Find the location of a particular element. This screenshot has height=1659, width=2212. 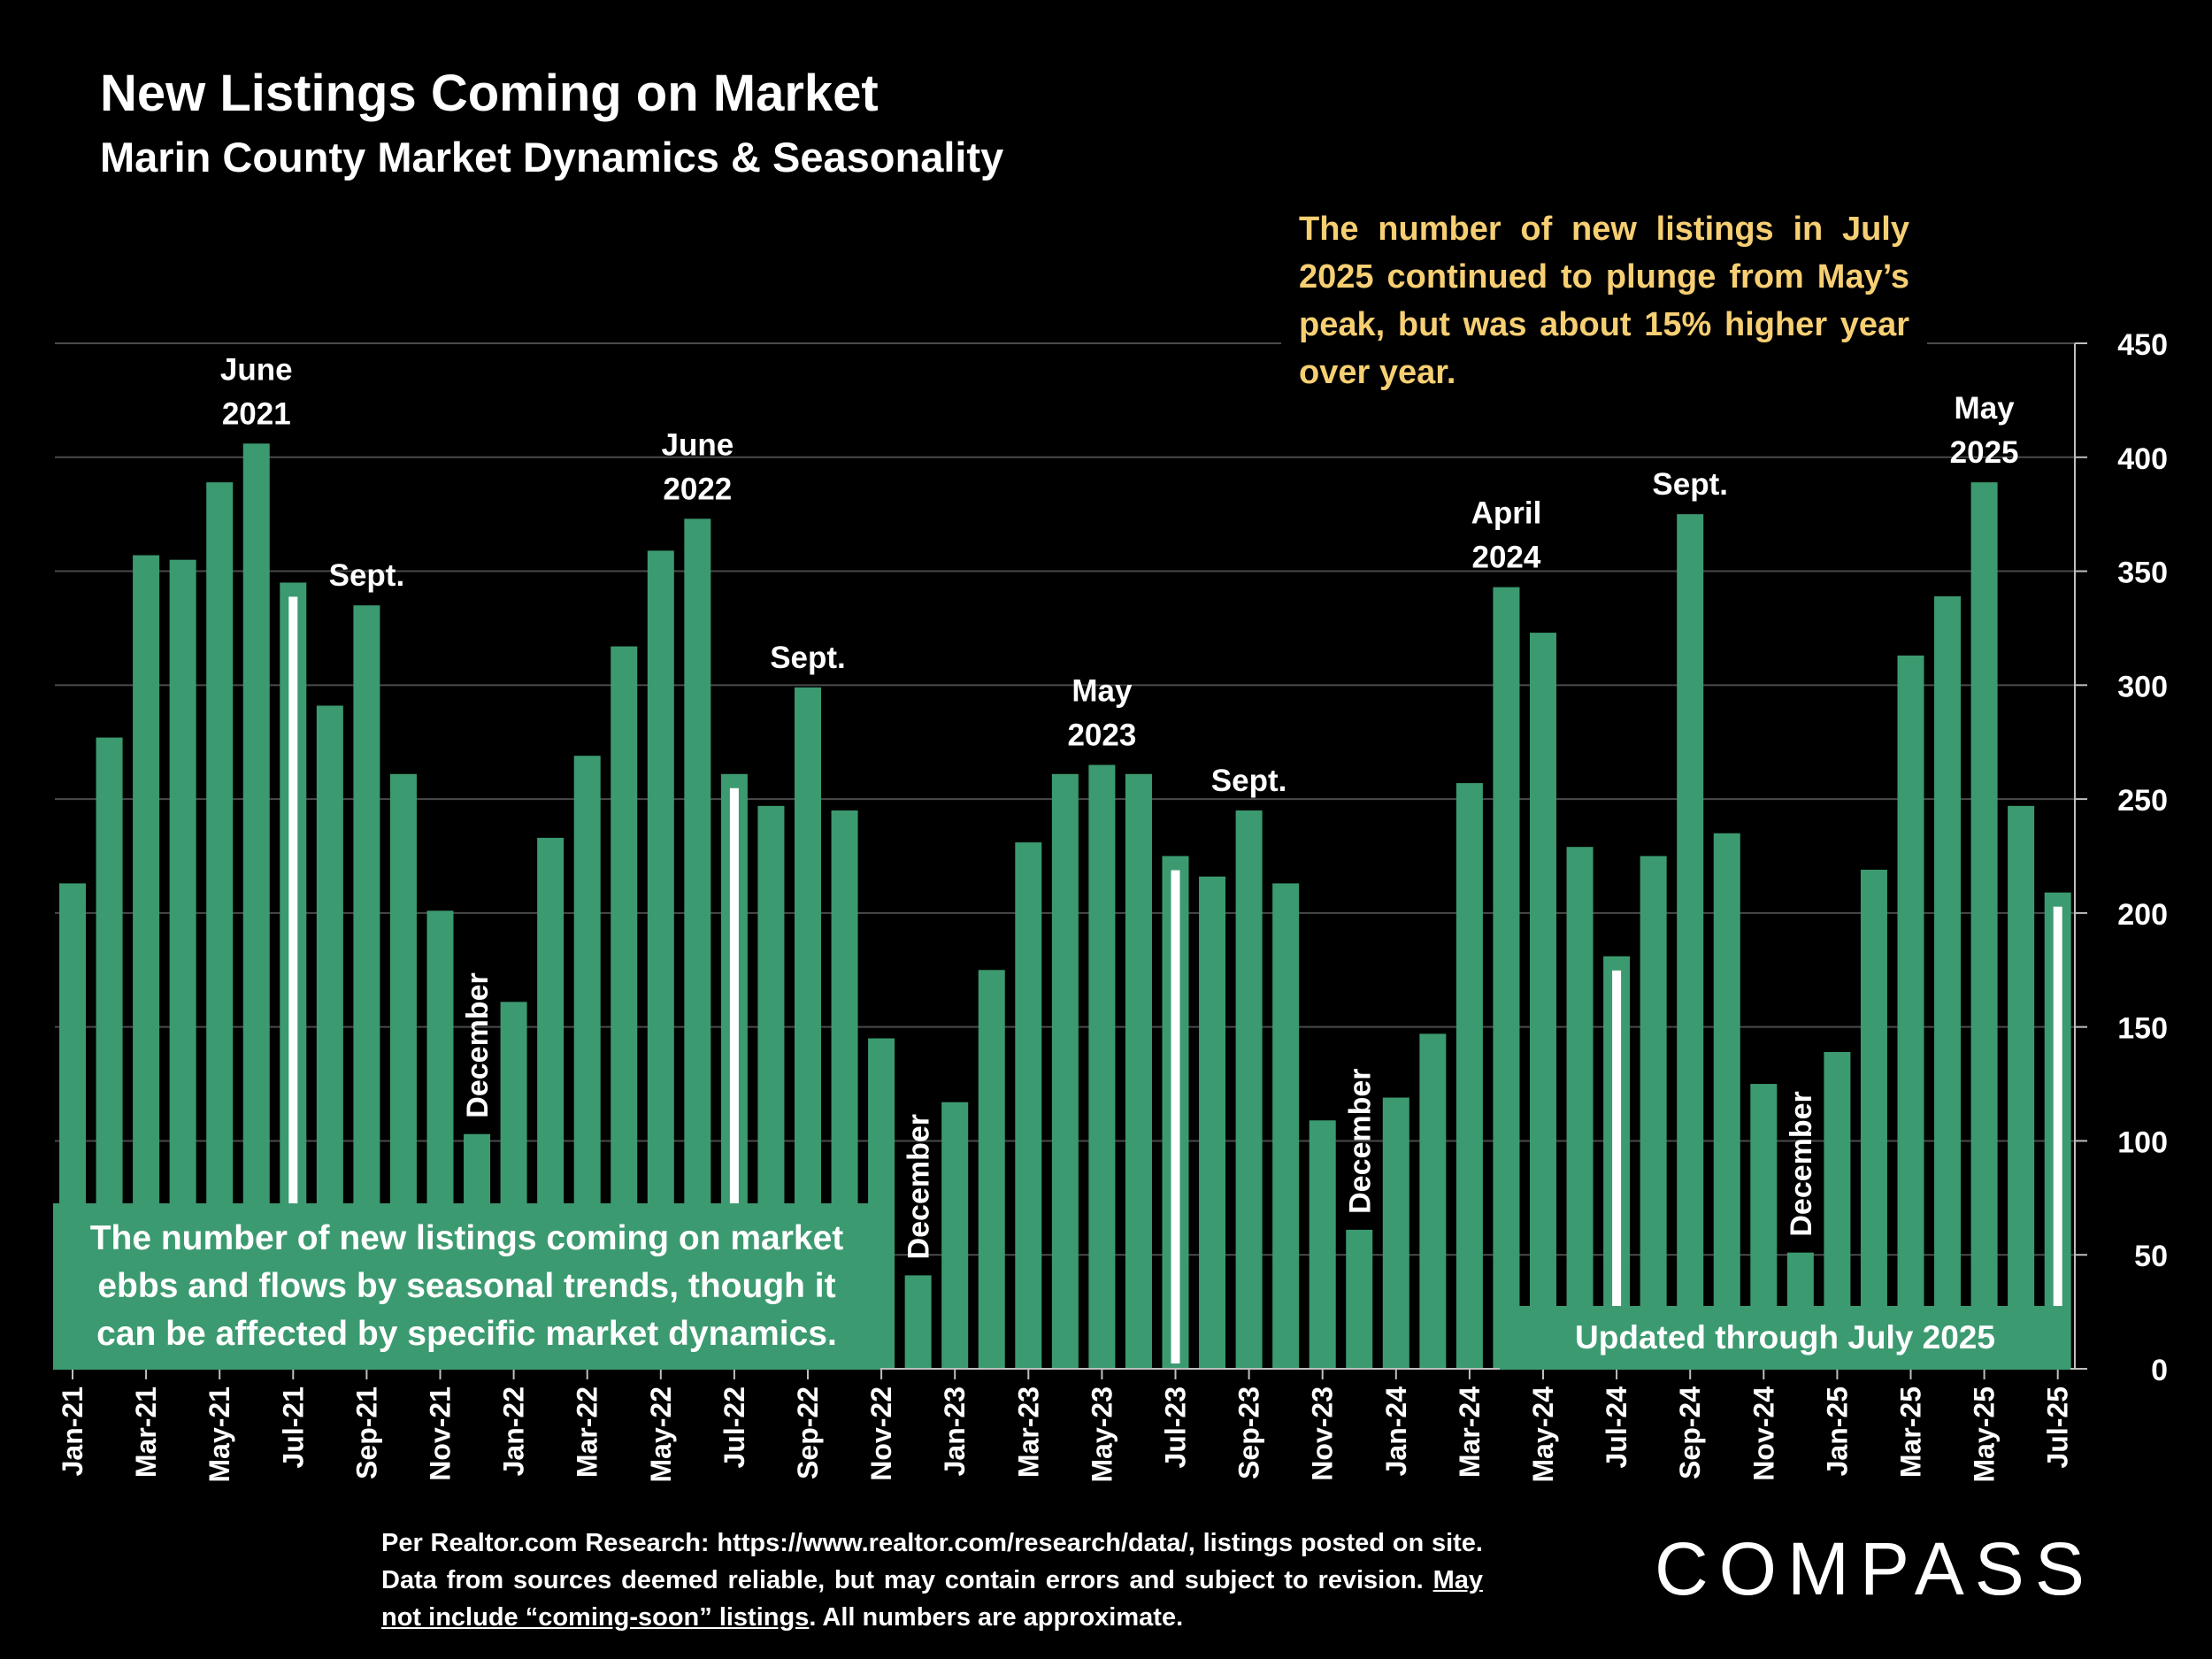

compass-logo: COMPASS is located at coordinates (1875, 1568).